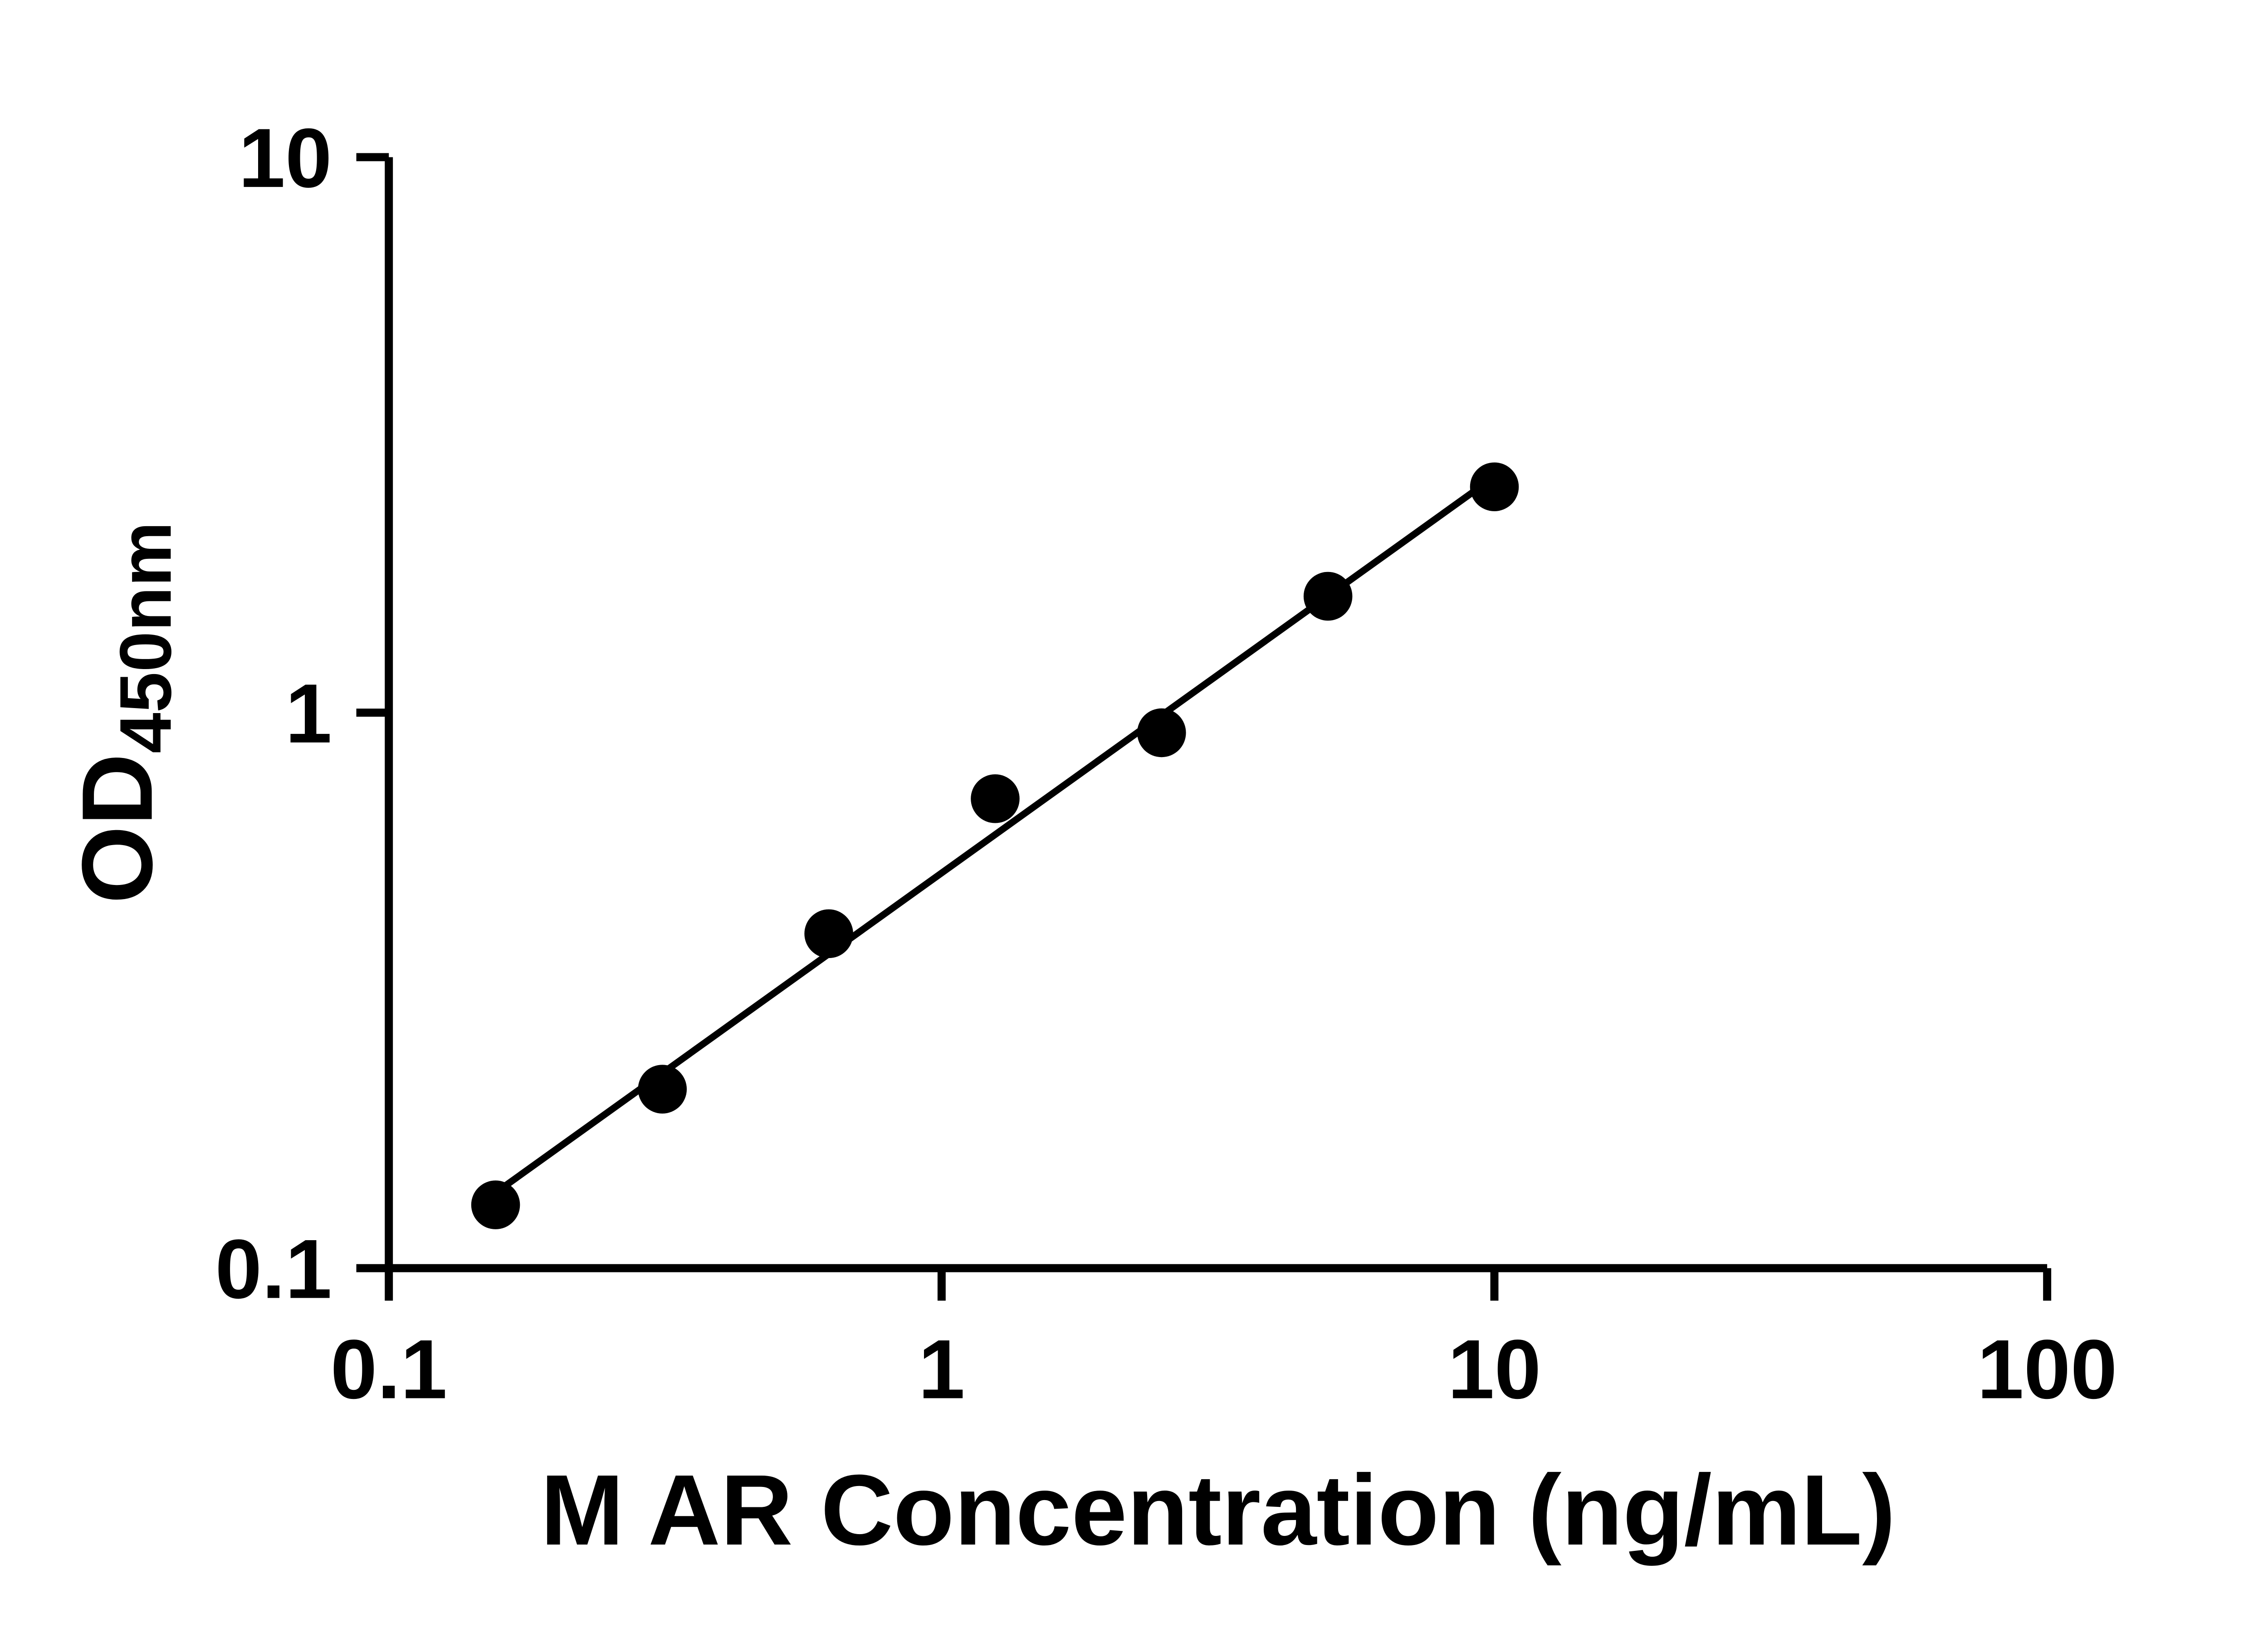  What do you see at coordinates (274, 1269) in the screenshot?
I see `y-tick-label: 0.1` at bounding box center [274, 1269].